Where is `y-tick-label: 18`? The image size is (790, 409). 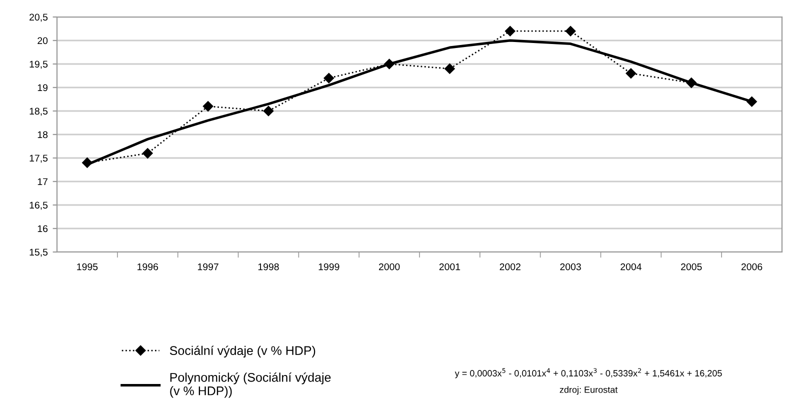 y-tick-label: 18 is located at coordinates (43, 134).